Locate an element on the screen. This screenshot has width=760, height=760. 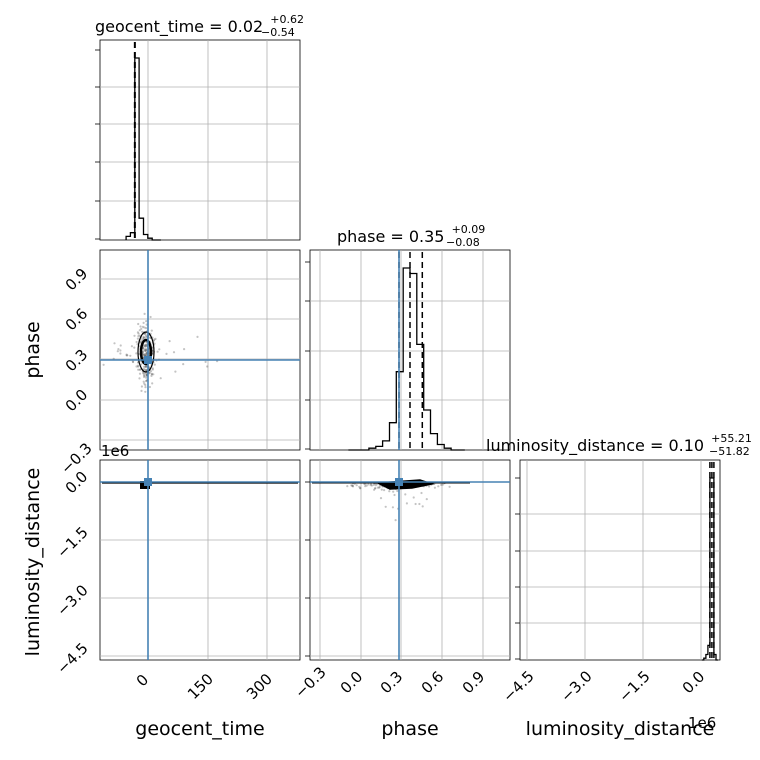
x-tick-labels: 0 150 300 is located at coordinates (204, 686).